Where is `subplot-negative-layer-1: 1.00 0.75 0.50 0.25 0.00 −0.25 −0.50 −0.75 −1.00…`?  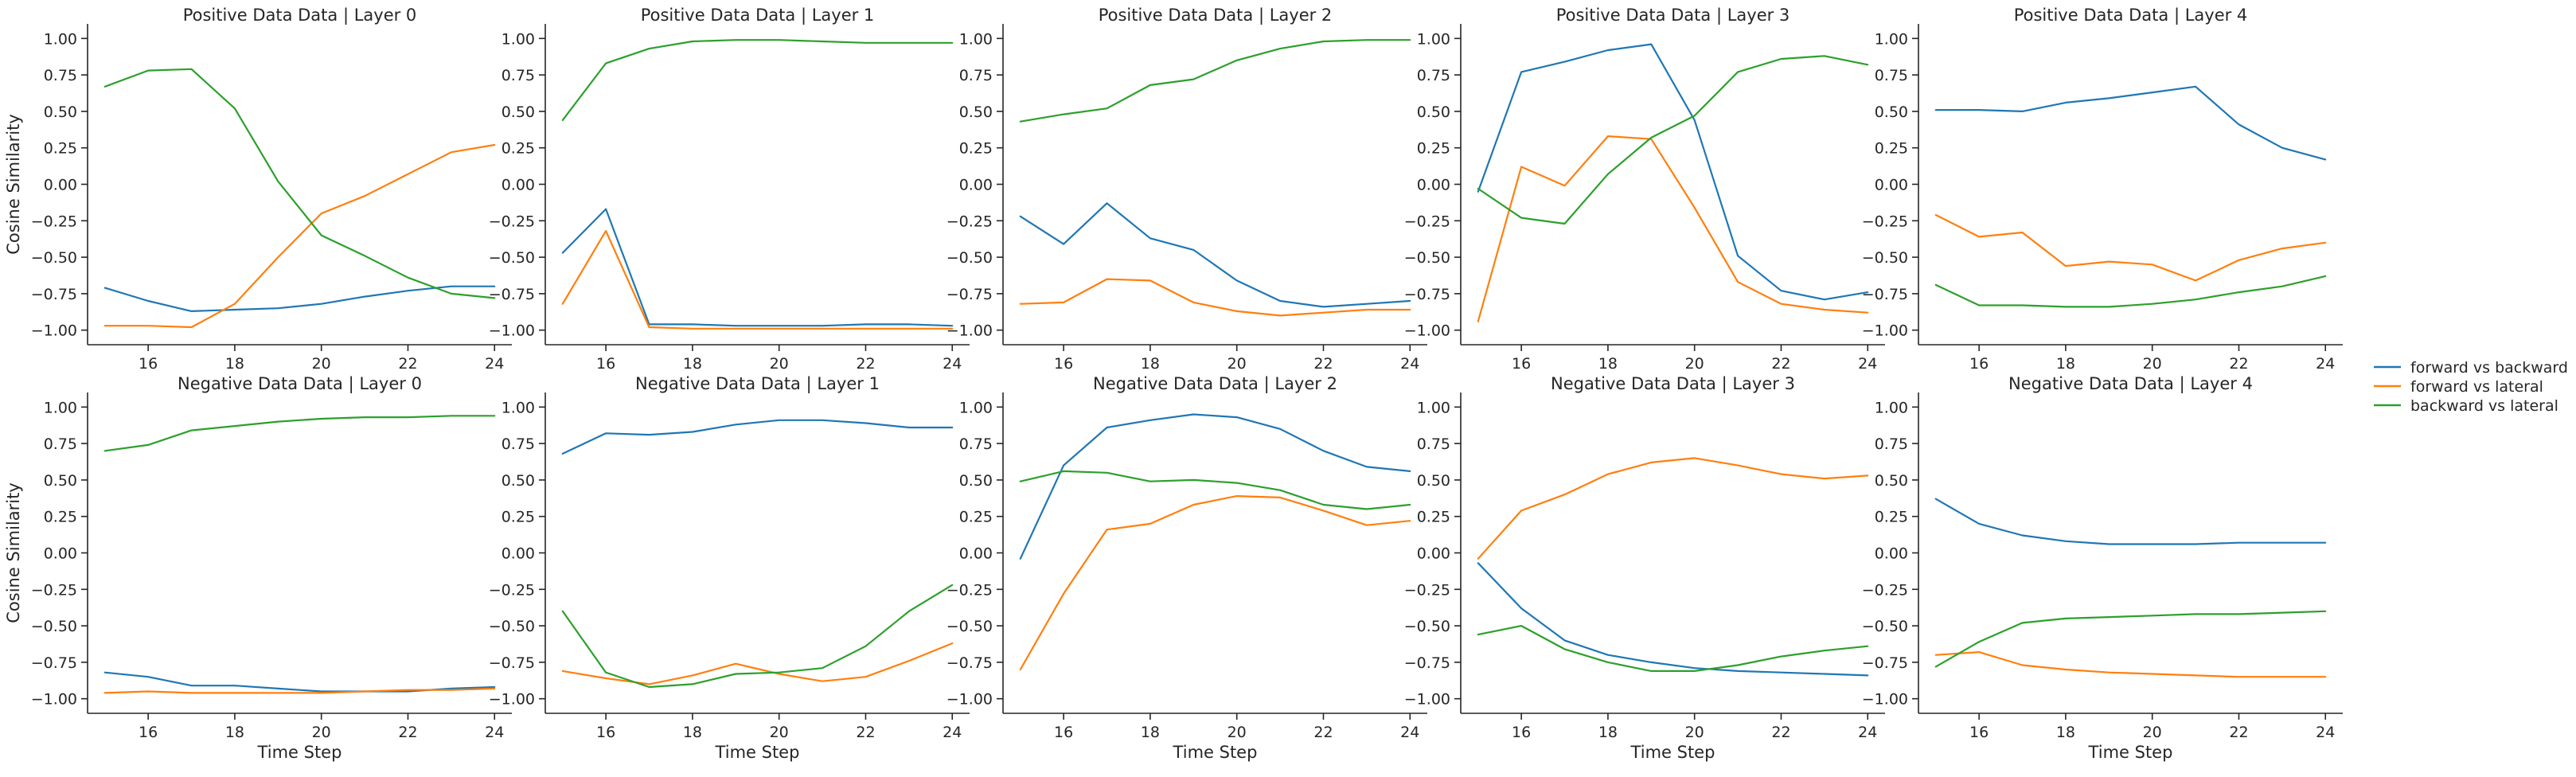
subplot-negative-layer-1: 1.00 0.75 0.50 0.25 0.00 −0.25 −0.50 −0.75 −1.00… is located at coordinates (729, 568).